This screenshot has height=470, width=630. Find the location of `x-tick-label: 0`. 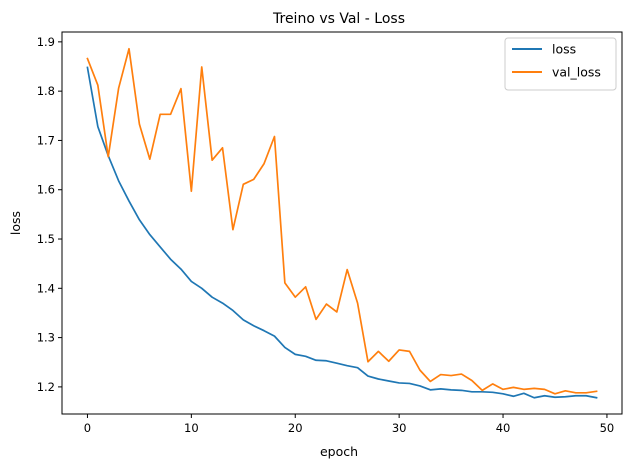

x-tick-label: 0 is located at coordinates (87, 428).